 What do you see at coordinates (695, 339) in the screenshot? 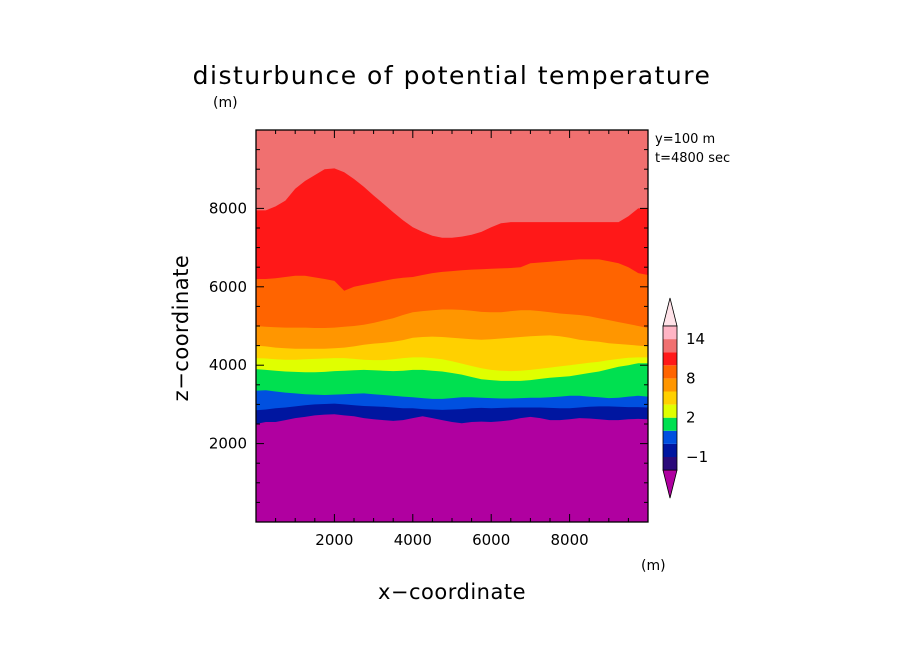
I see `colorbar-tick-label: 14` at bounding box center [695, 339].